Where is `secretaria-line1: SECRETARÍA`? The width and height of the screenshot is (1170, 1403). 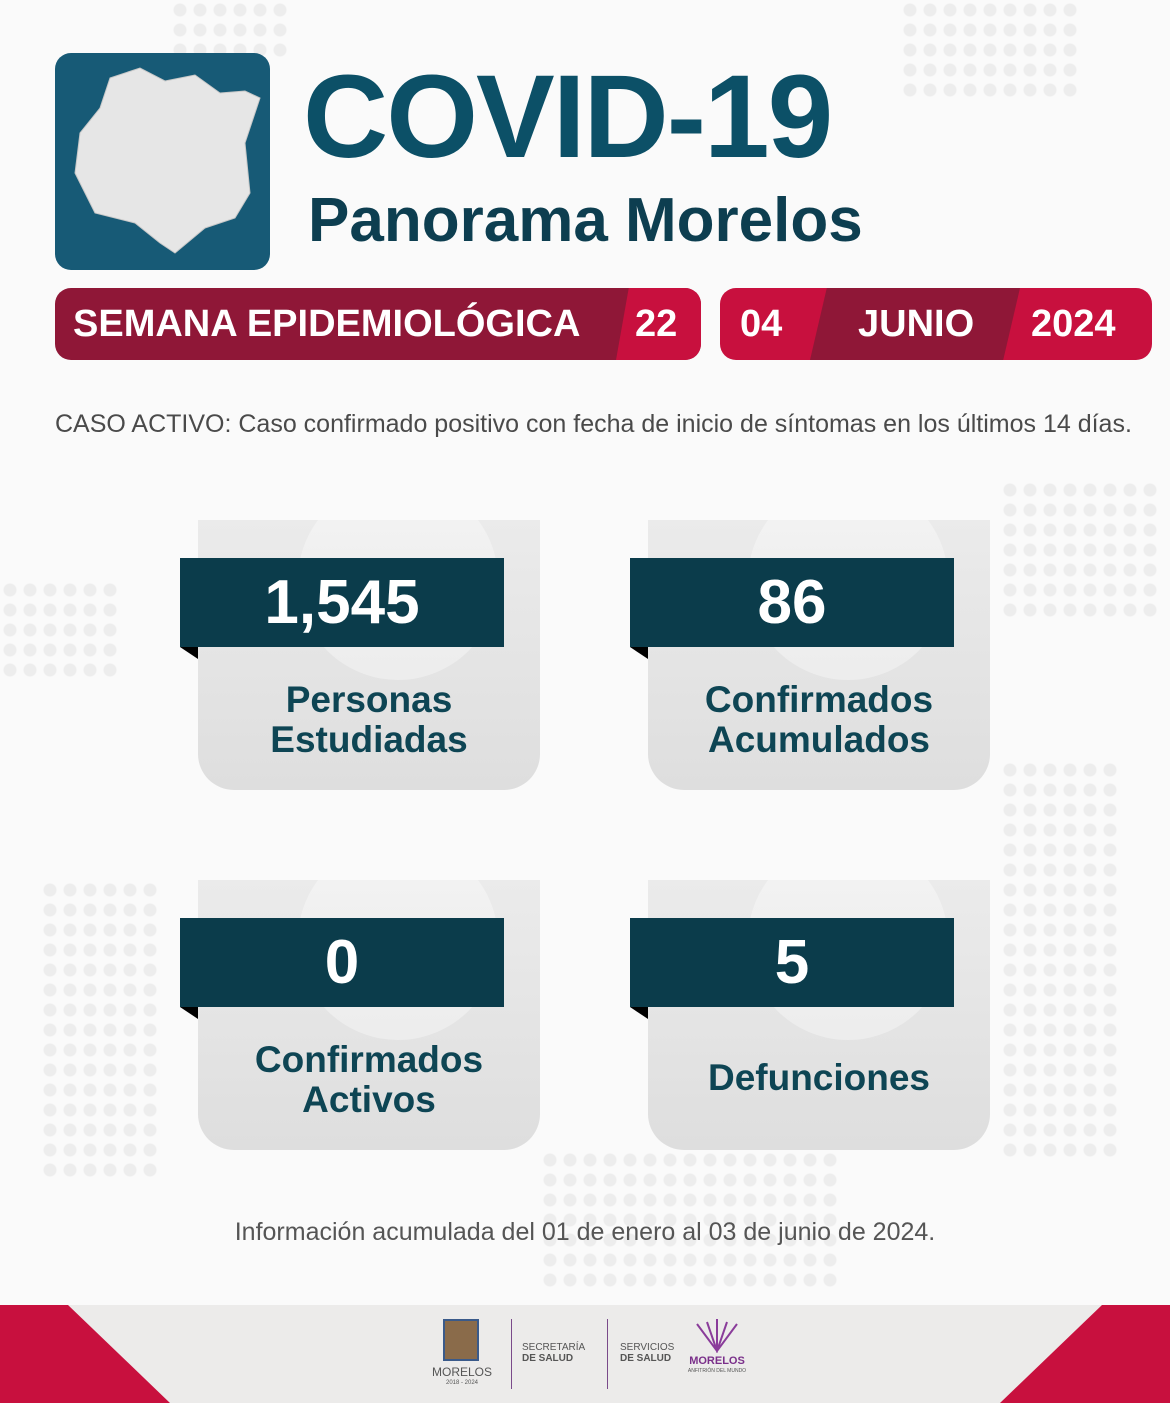
secretaria-line1: SECRETARÍA is located at coordinates (554, 1347).